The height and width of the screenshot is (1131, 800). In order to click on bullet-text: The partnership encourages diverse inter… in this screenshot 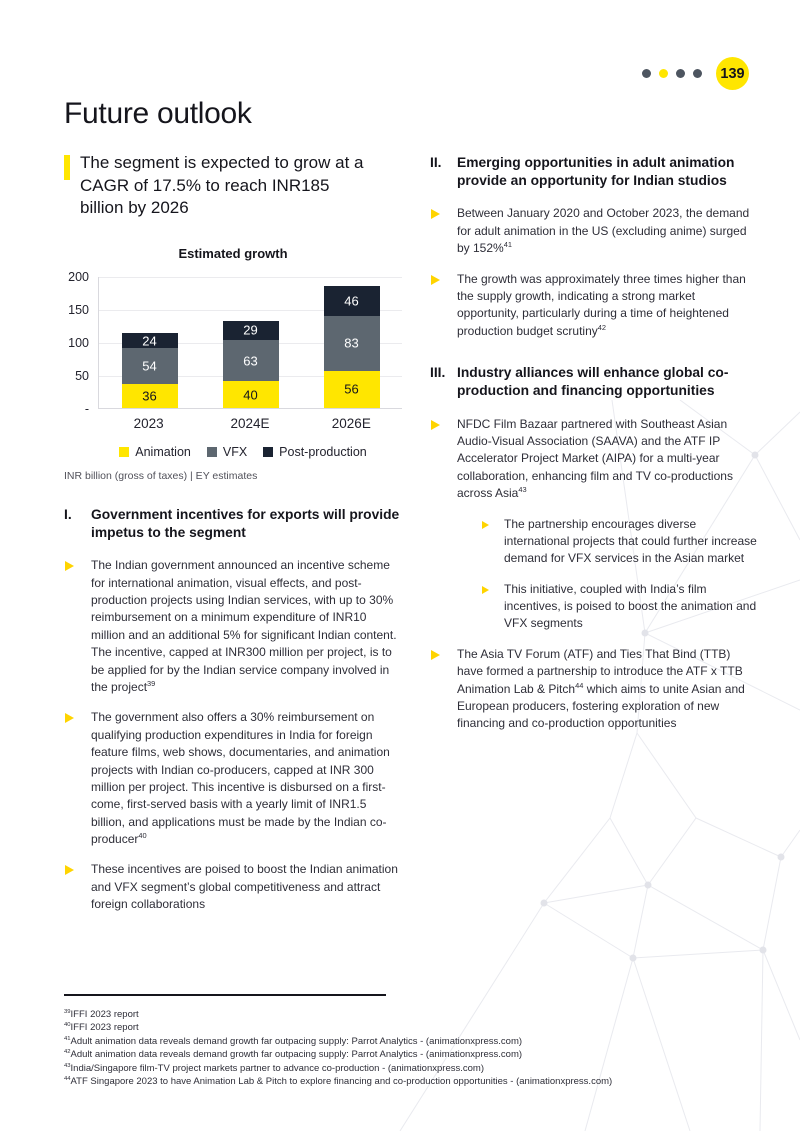, I will do `click(630, 541)`.